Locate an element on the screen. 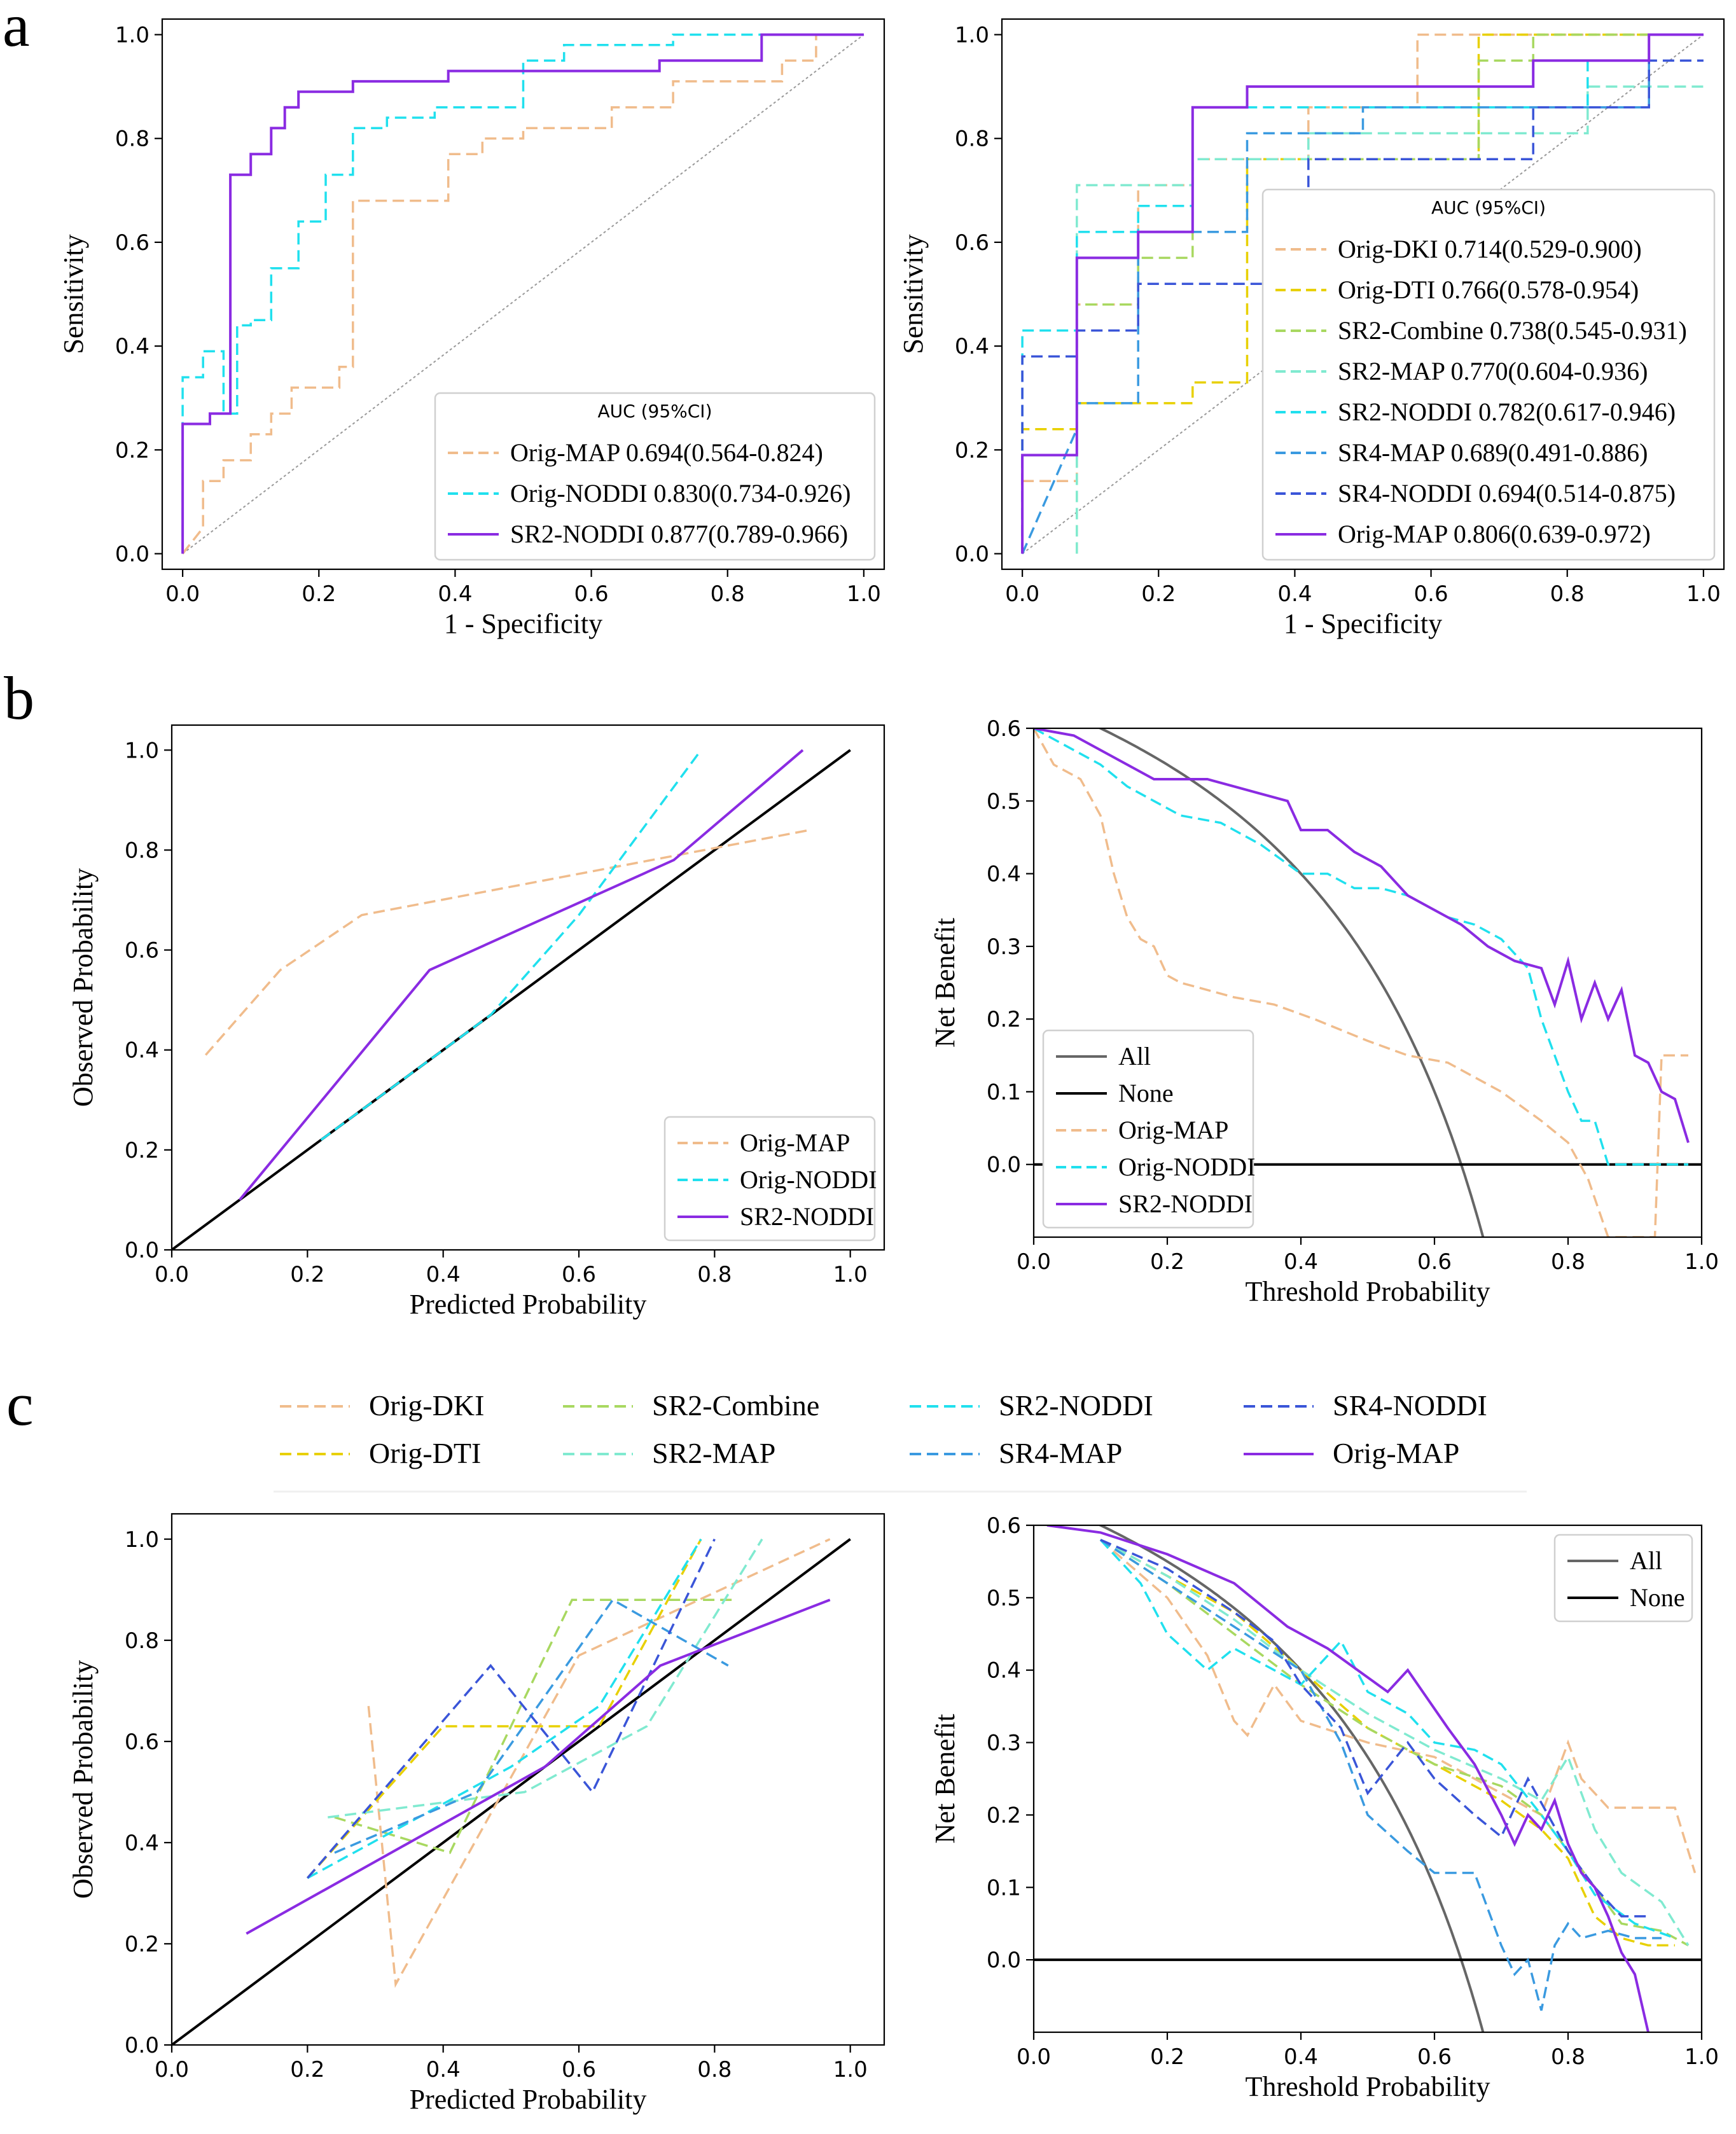 Image resolution: width=1736 pixels, height=2134 pixels. panel-letter-c: c is located at coordinates (20, 1404).